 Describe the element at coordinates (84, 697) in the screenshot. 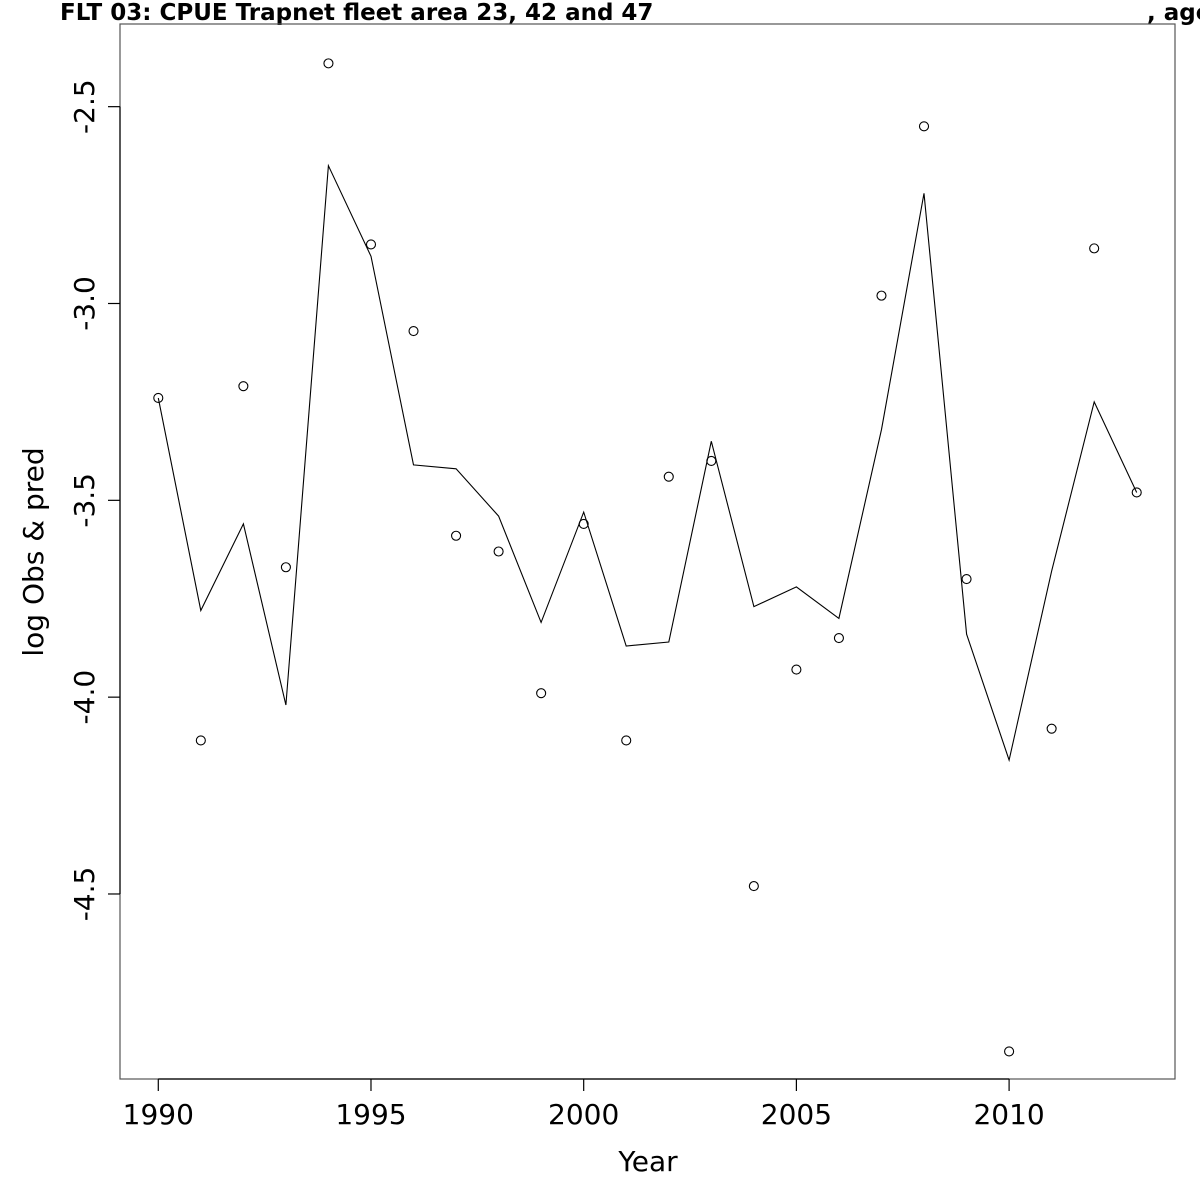

I see `y-tick-label: -4.0` at that location.